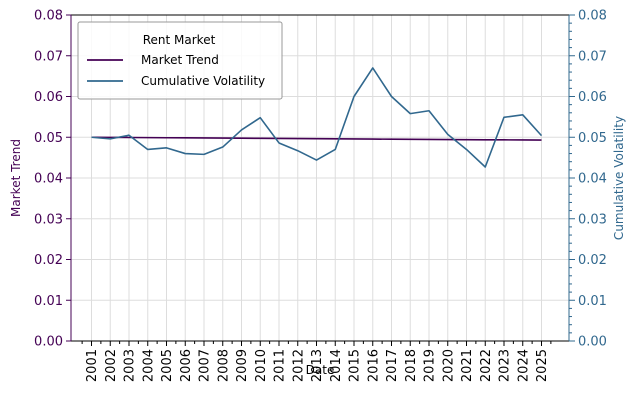 The height and width of the screenshot is (416, 637). What do you see at coordinates (167, 365) in the screenshot?
I see `x-tick-label: 2005` at bounding box center [167, 365].